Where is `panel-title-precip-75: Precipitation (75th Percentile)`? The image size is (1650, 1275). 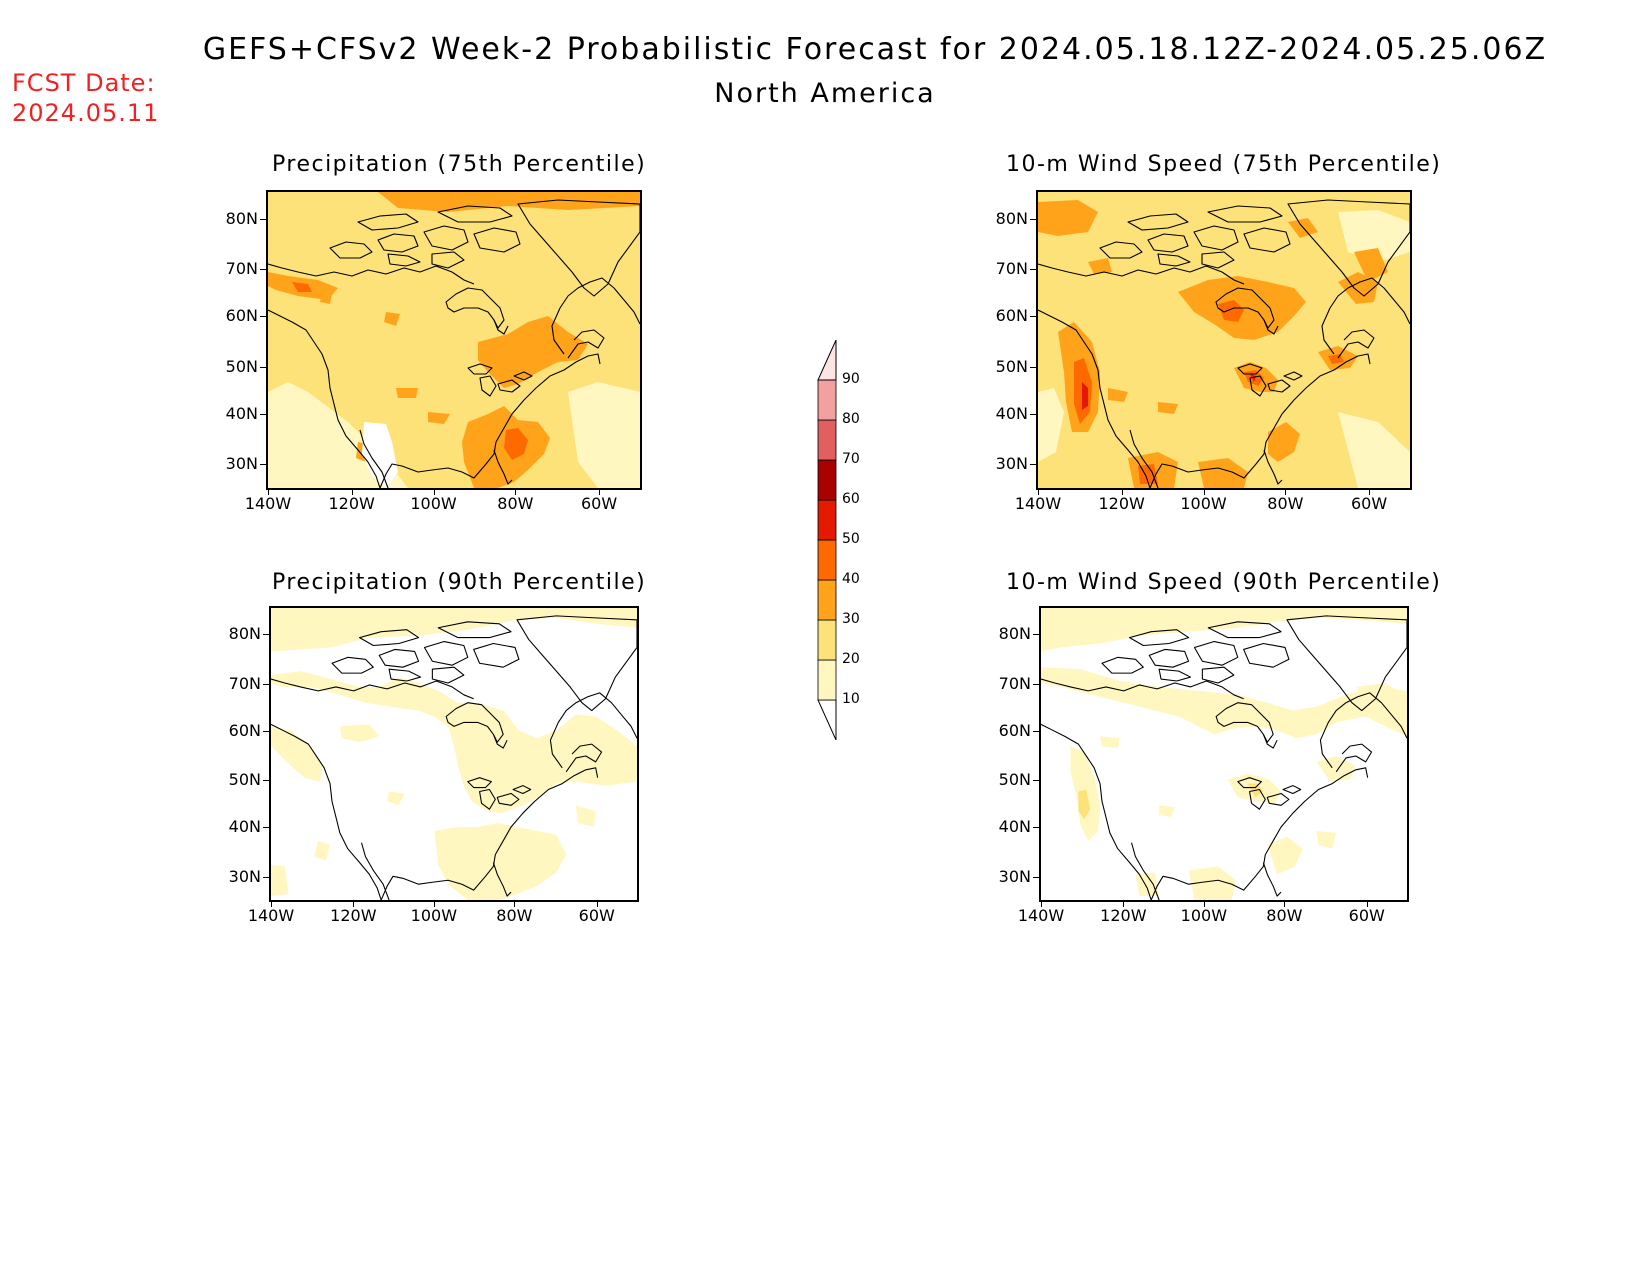 panel-title-precip-75: Precipitation (75th Percentile) is located at coordinates (459, 164).